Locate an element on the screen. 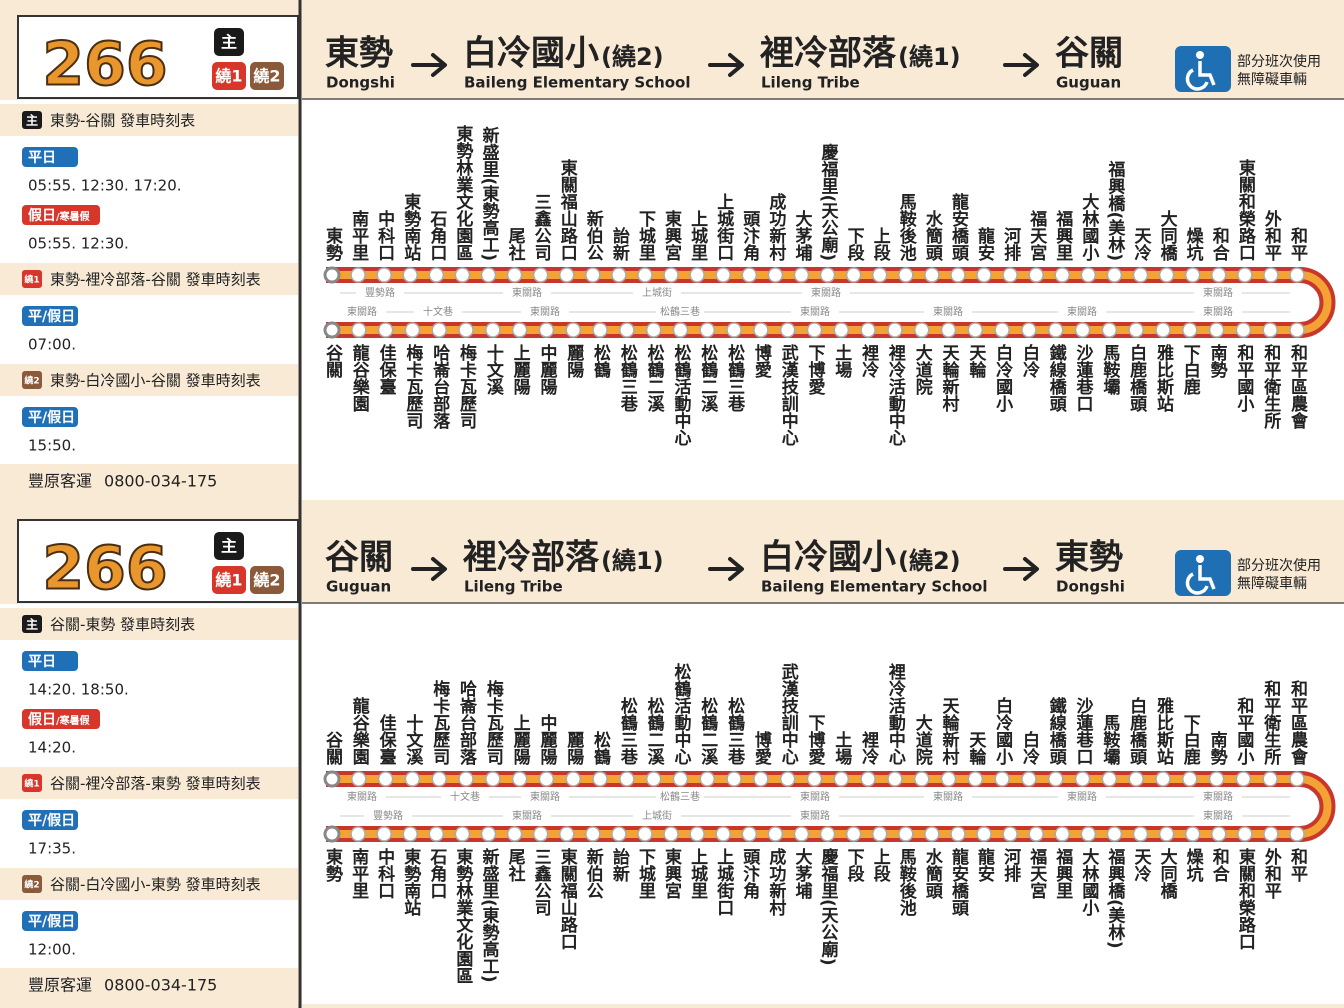 This screenshot has height=1008, width=1344. schedule-badge is located at coordinates (32, 120).